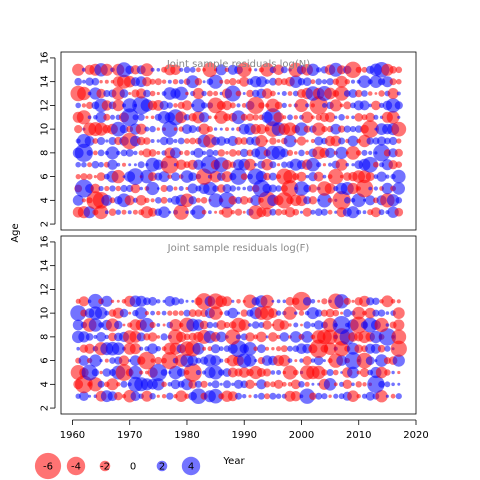 The width and height of the screenshot is (480, 480). I want to click on y-tick-label: 14, so click(45, 265).